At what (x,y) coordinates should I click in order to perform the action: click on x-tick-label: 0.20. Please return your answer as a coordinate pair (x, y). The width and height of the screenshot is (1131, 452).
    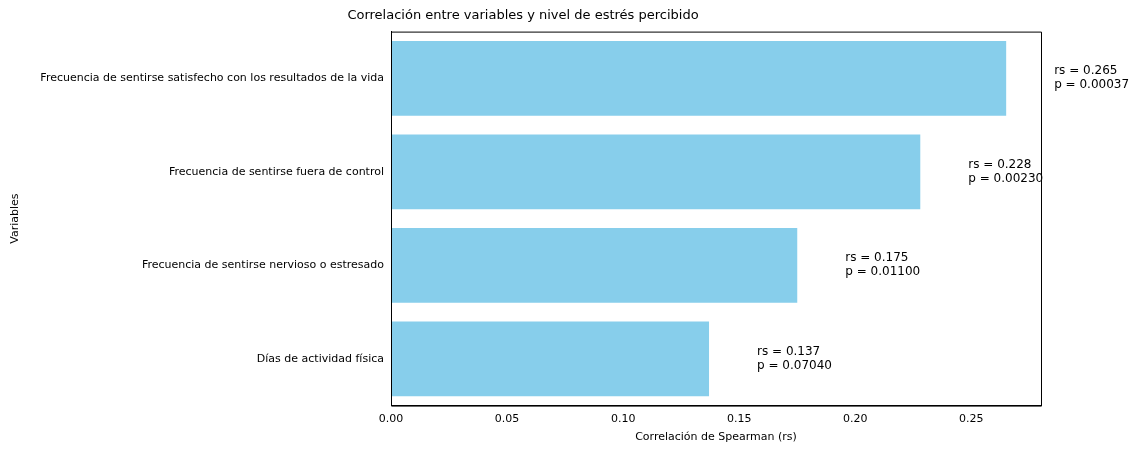
    Looking at the image, I should click on (855, 419).